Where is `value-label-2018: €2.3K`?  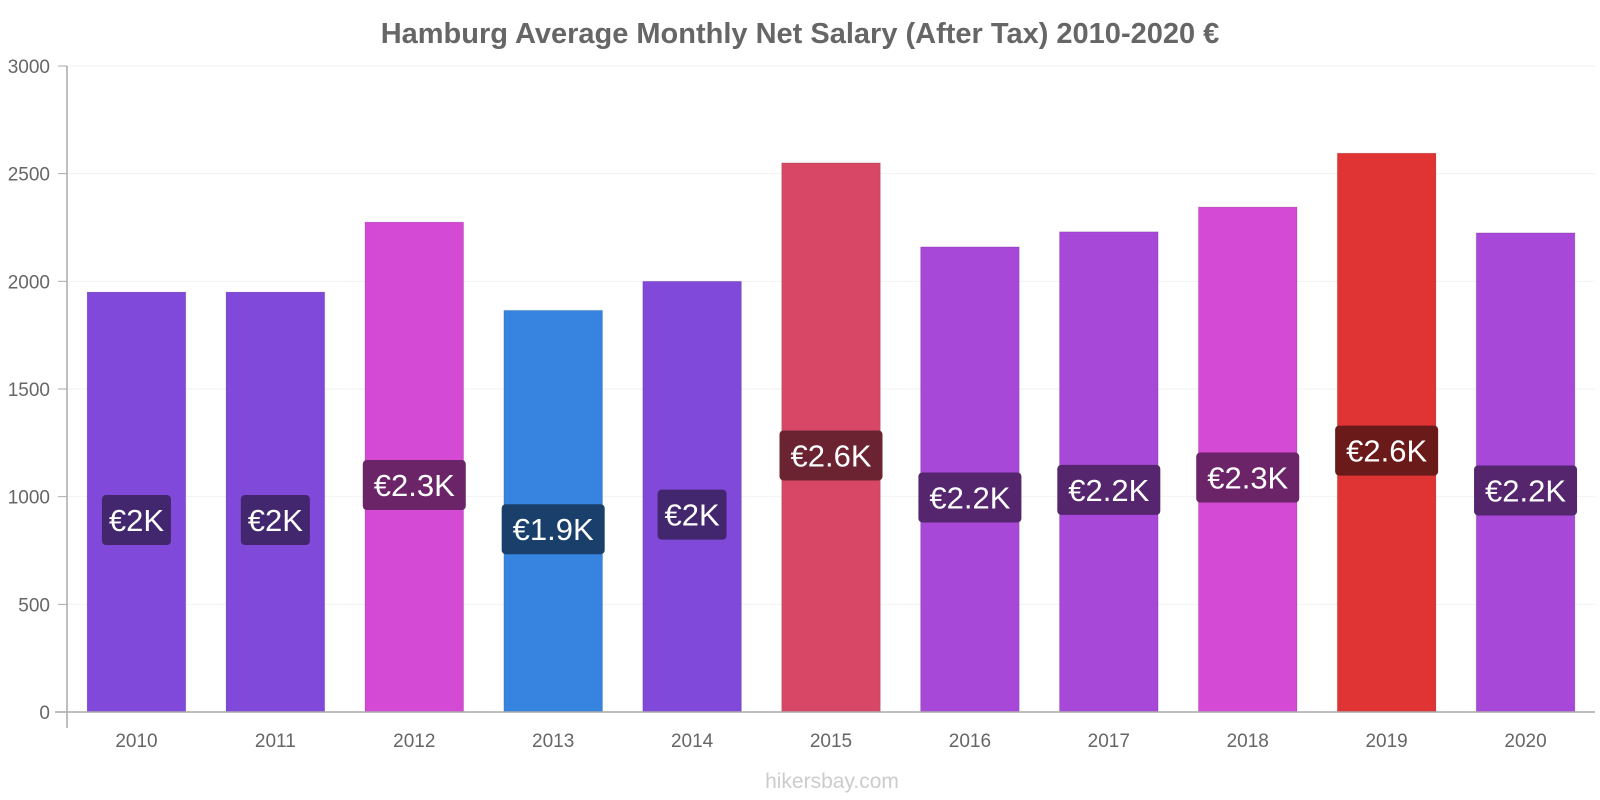 value-label-2018: €2.3K is located at coordinates (1248, 477).